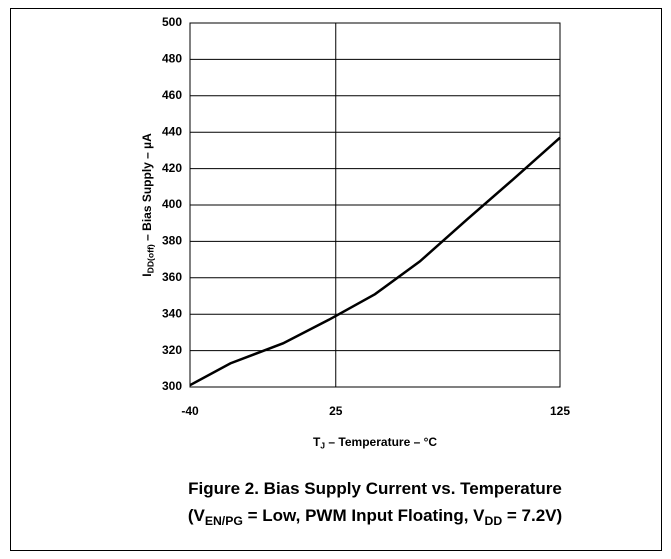 Image resolution: width=671 pixels, height=559 pixels. Describe the element at coordinates (172, 350) in the screenshot. I see `y-tick-label: 320` at that location.